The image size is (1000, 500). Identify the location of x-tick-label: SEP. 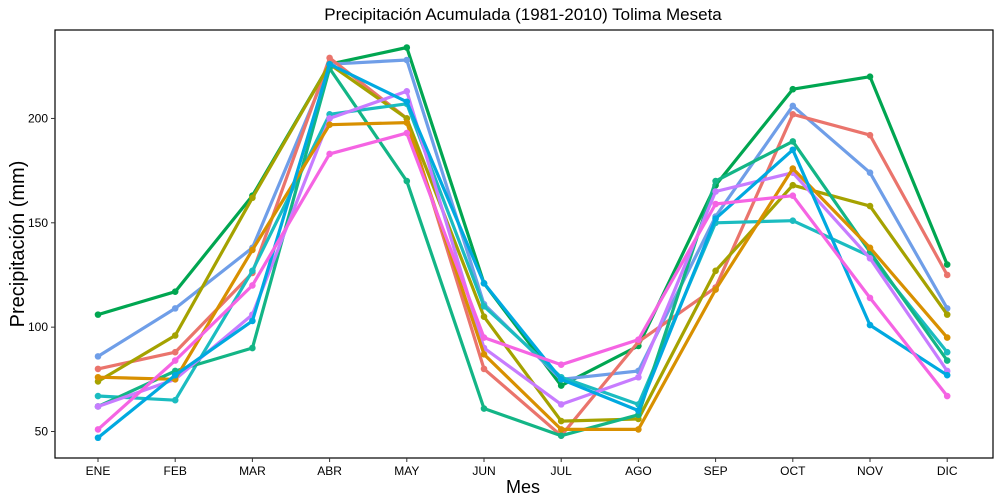
(716, 471).